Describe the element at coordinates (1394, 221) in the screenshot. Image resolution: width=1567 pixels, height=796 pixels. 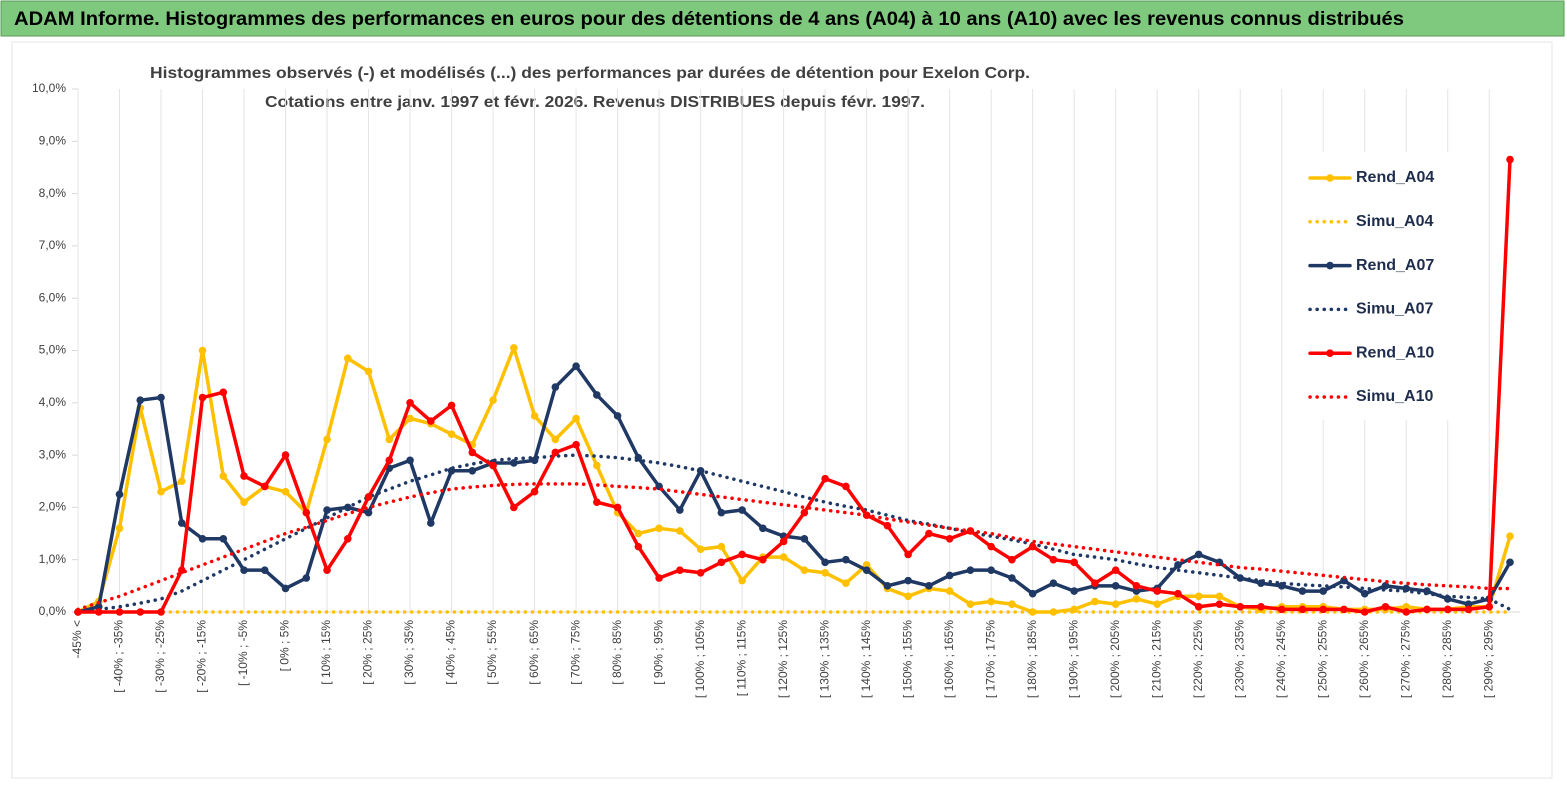
I see `legend-label: Simu_A04` at that location.